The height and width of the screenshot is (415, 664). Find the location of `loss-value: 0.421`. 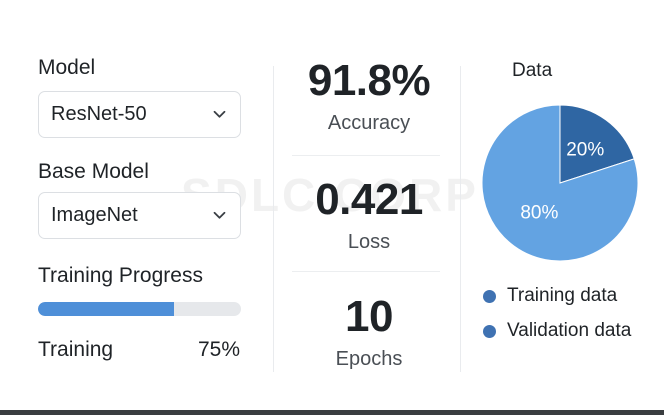

loss-value: 0.421 is located at coordinates (369, 199).